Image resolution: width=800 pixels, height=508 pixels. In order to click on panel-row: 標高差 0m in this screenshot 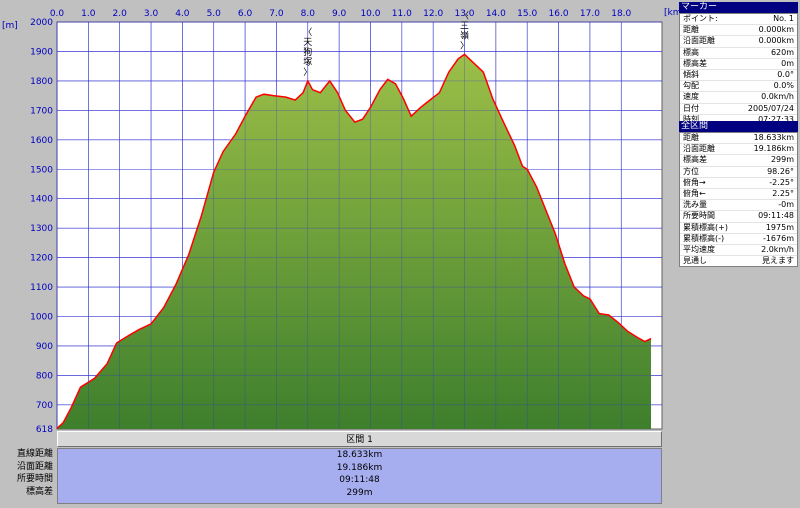, I will do `click(738, 64)`.